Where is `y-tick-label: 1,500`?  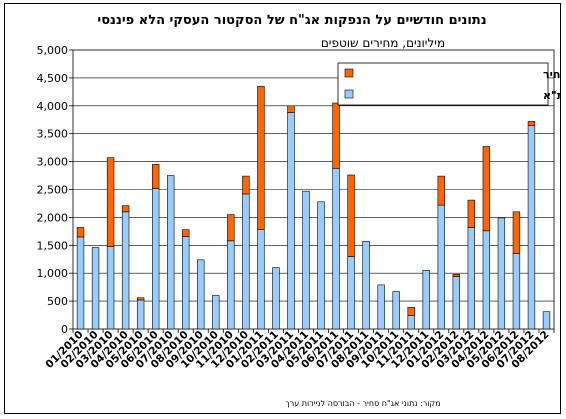
y-tick-label: 1,500 is located at coordinates (53, 245).